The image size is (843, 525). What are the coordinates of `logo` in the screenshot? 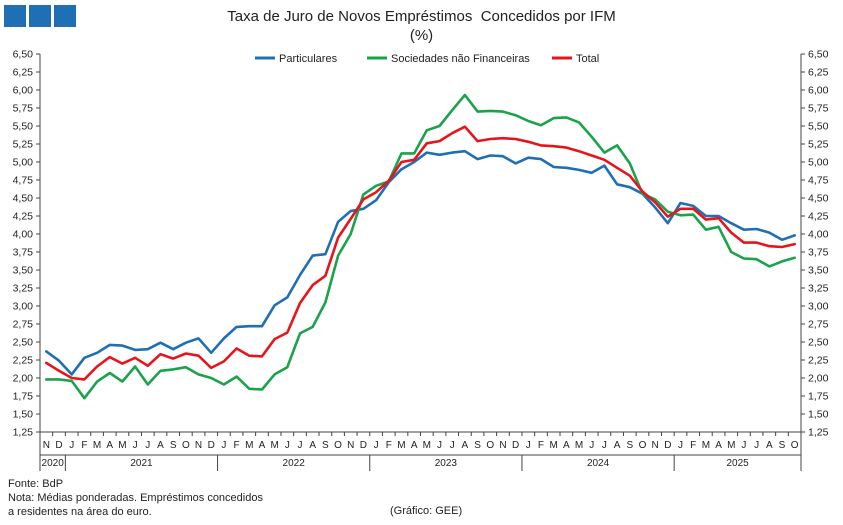 It's located at (40, 16).